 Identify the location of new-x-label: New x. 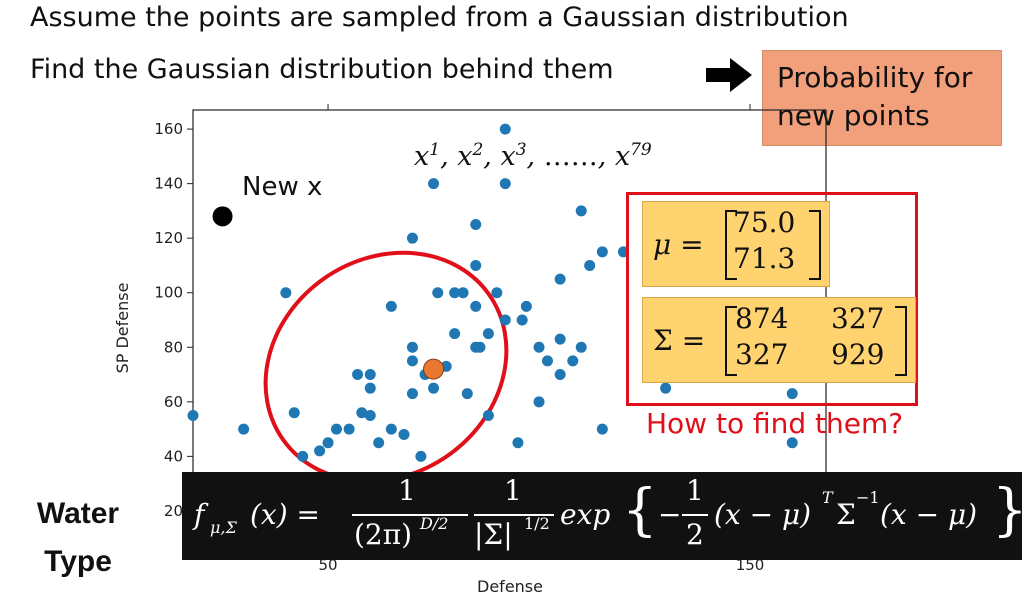
(282, 187).